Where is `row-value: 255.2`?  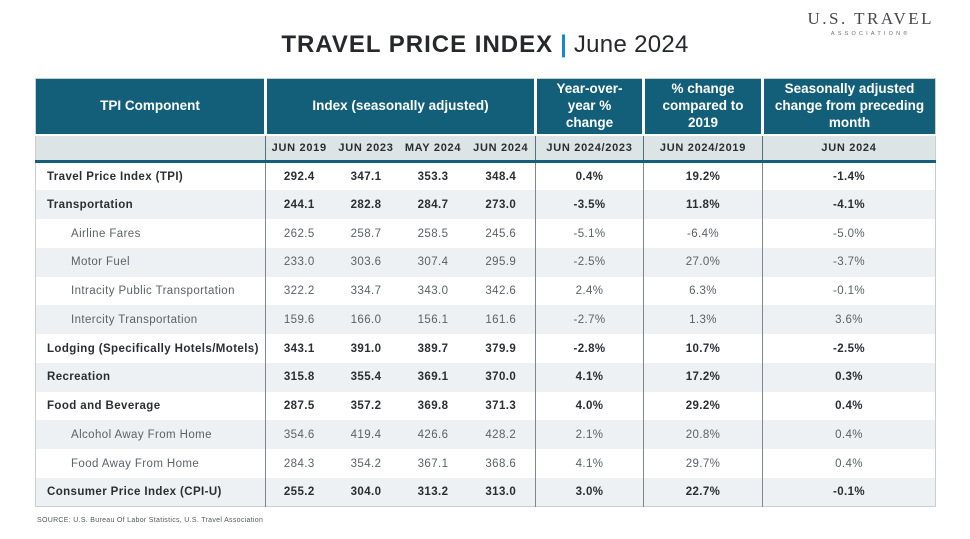
row-value: 255.2 is located at coordinates (299, 492).